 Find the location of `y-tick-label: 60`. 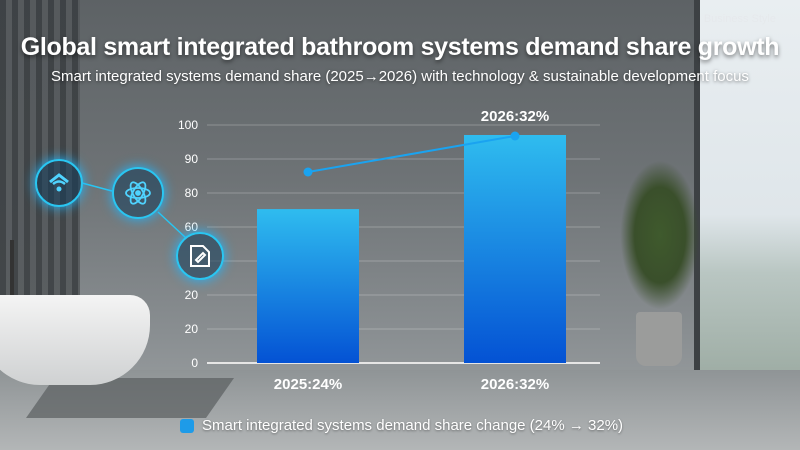

y-tick-label: 60 is located at coordinates (192, 227).